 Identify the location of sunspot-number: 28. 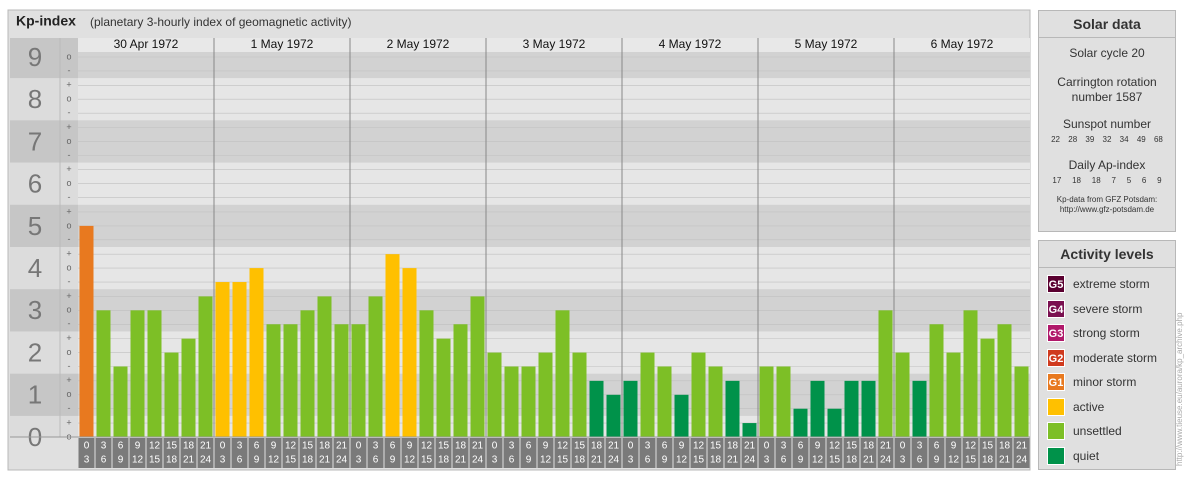
(1073, 139).